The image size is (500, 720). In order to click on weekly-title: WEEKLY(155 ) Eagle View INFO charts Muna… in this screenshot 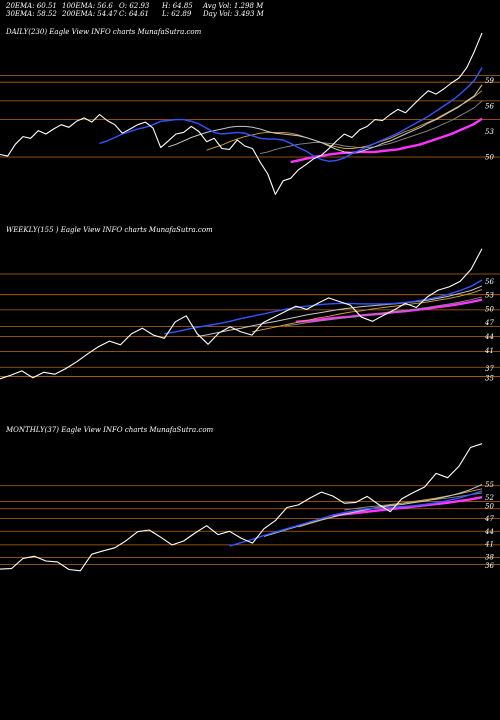, I will do `click(109, 230)`.